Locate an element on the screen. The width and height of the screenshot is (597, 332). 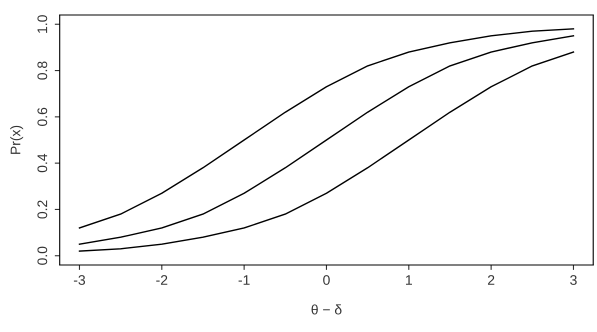
x-tick-label: 0 is located at coordinates (326, 280).